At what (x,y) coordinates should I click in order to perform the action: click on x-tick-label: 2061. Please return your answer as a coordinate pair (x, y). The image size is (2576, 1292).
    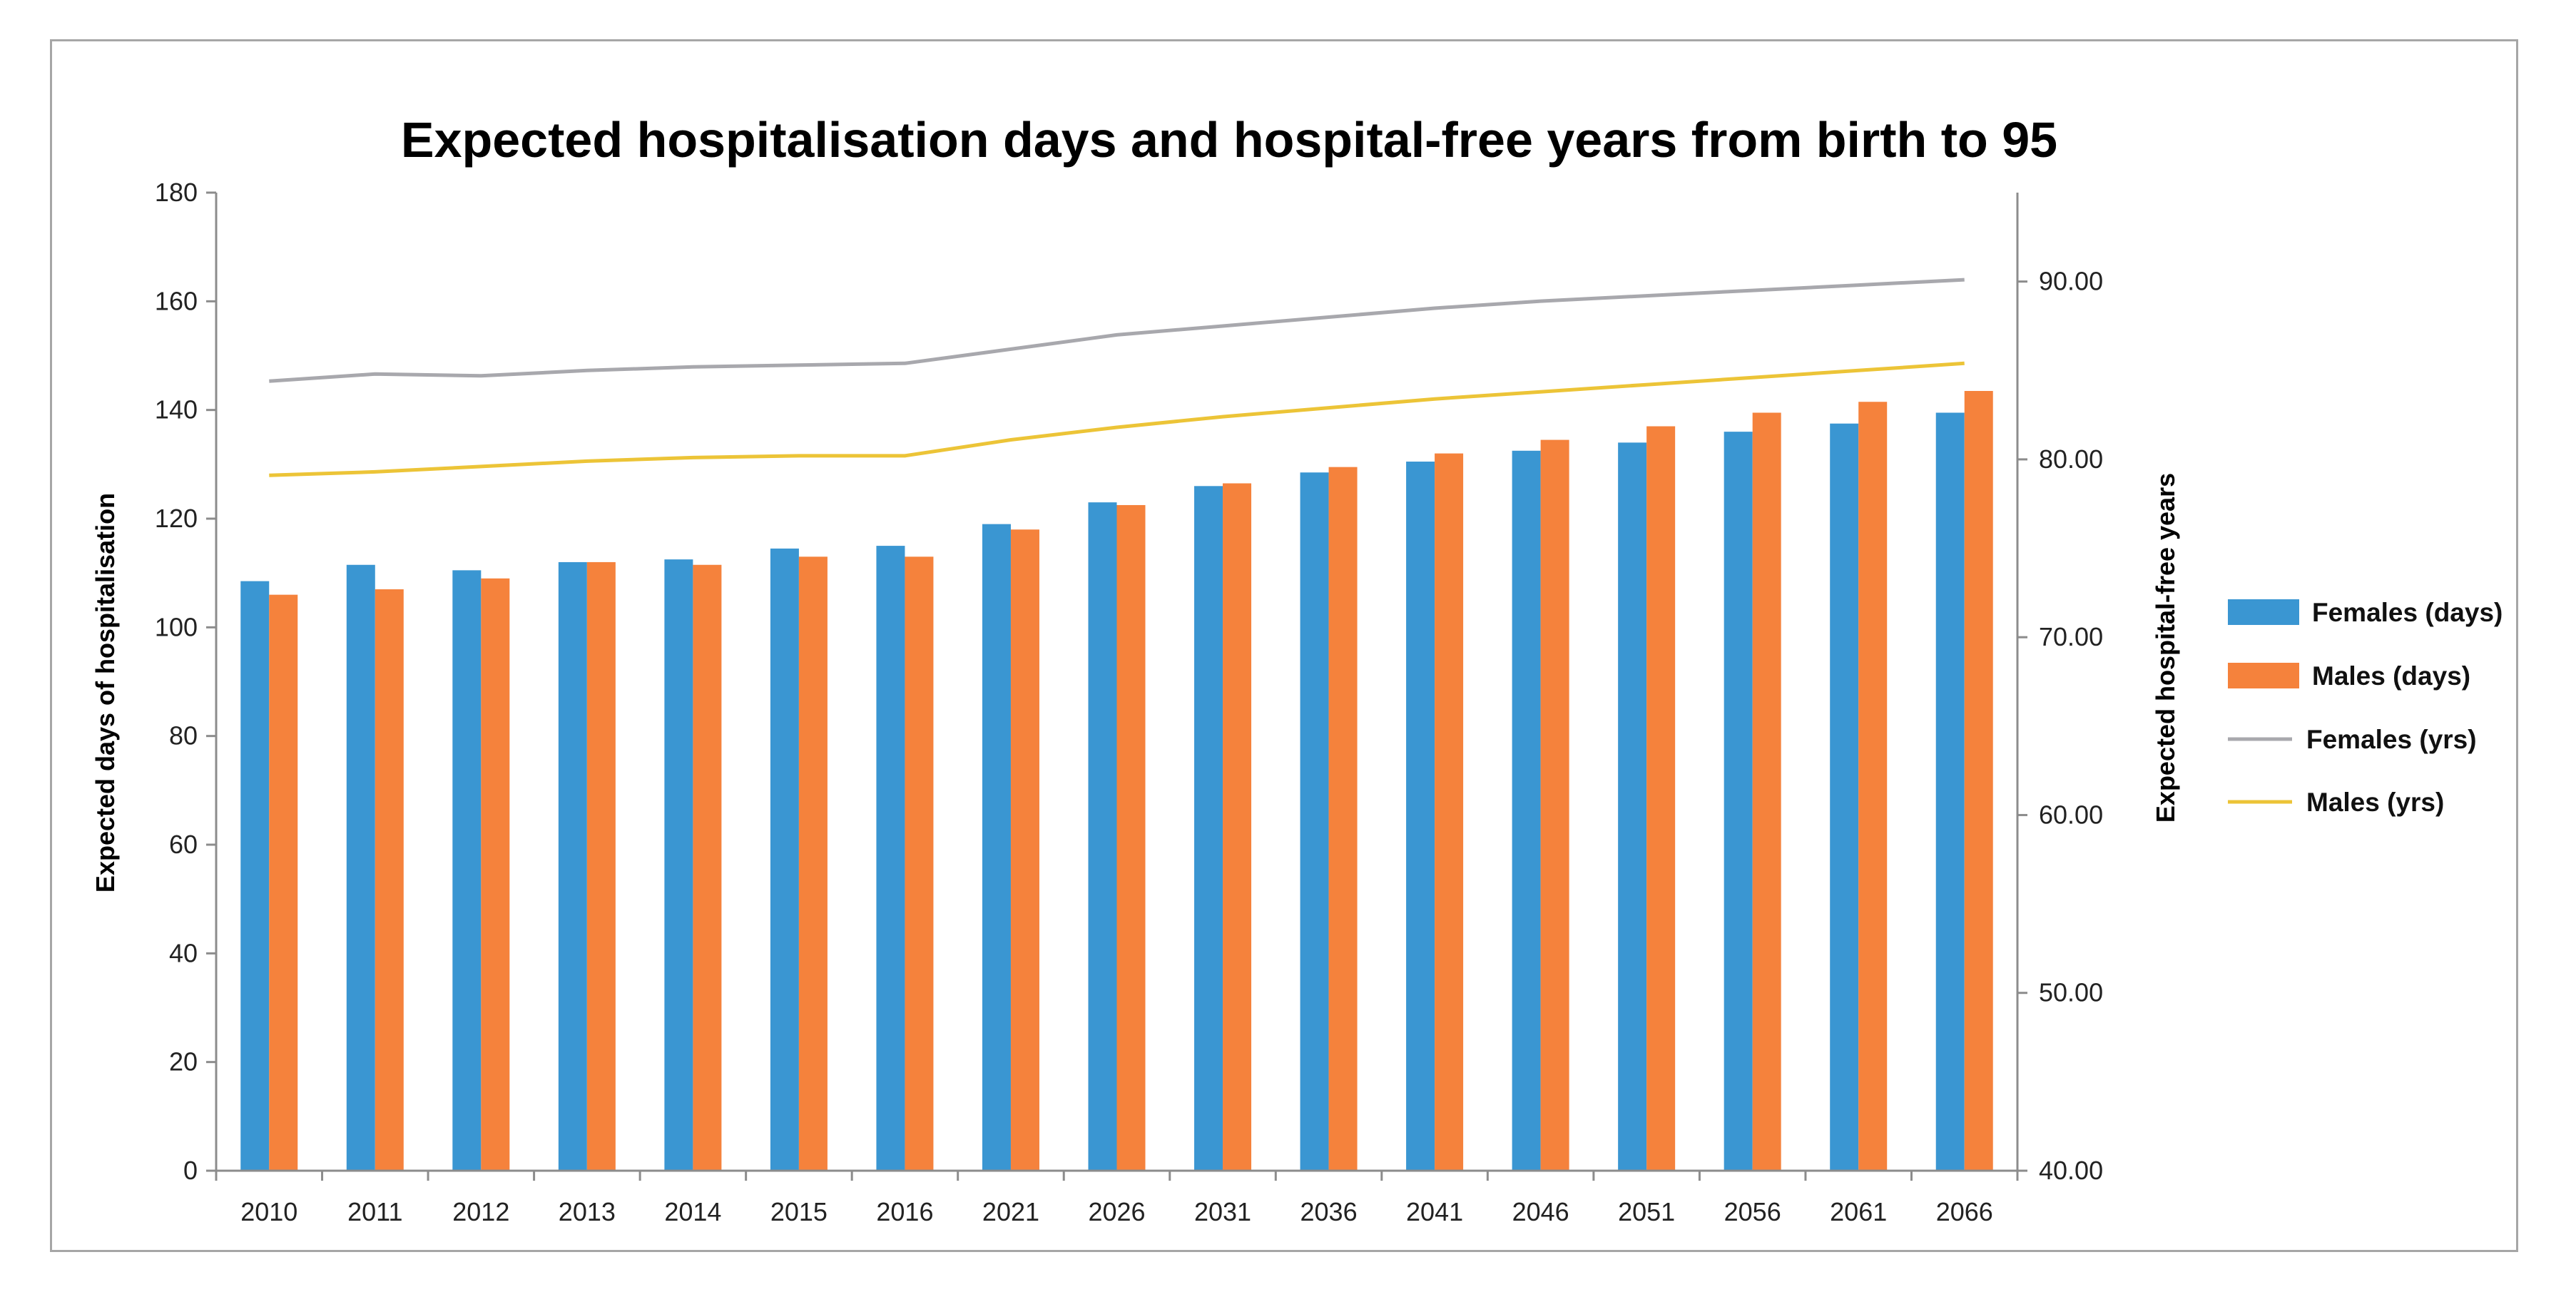
    Looking at the image, I should click on (1858, 1211).